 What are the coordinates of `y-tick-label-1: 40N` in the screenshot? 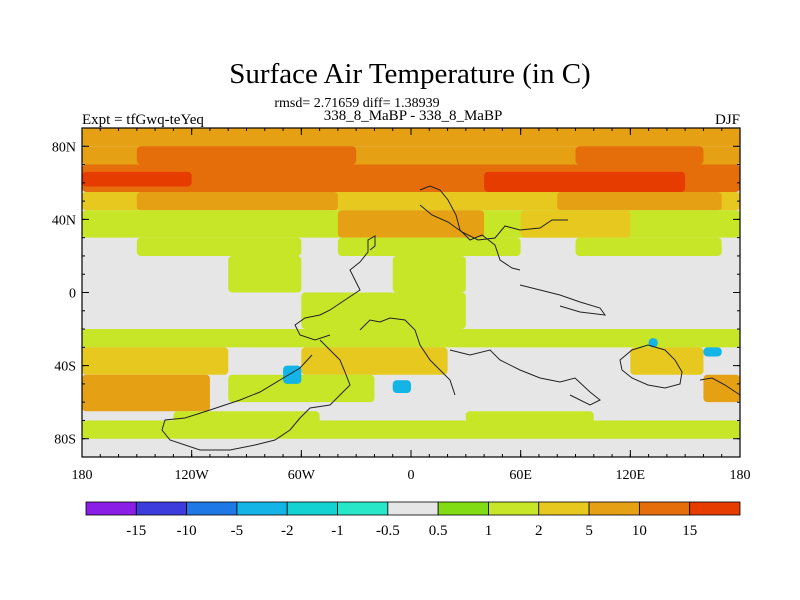 It's located at (64, 220).